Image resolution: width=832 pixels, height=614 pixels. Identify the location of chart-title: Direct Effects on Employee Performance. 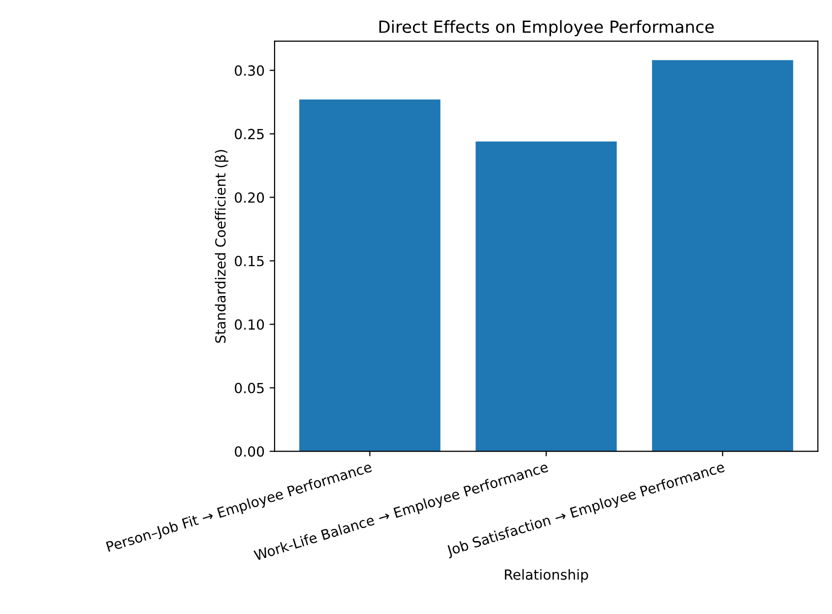
(546, 28).